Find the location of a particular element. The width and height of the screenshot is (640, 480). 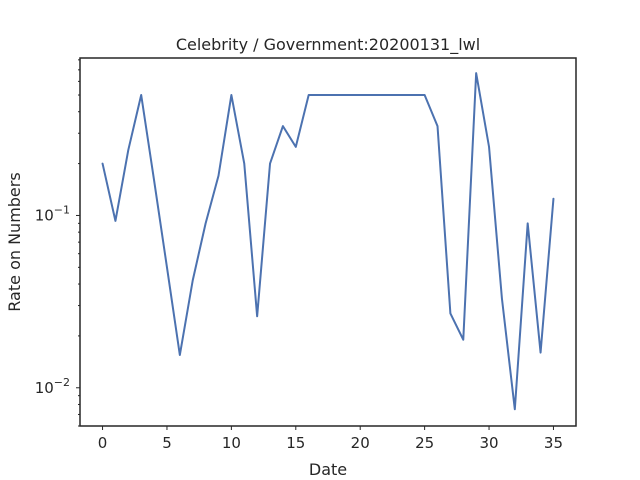

chart-title: Celebrity / Government:20200131_lwl is located at coordinates (328, 45).